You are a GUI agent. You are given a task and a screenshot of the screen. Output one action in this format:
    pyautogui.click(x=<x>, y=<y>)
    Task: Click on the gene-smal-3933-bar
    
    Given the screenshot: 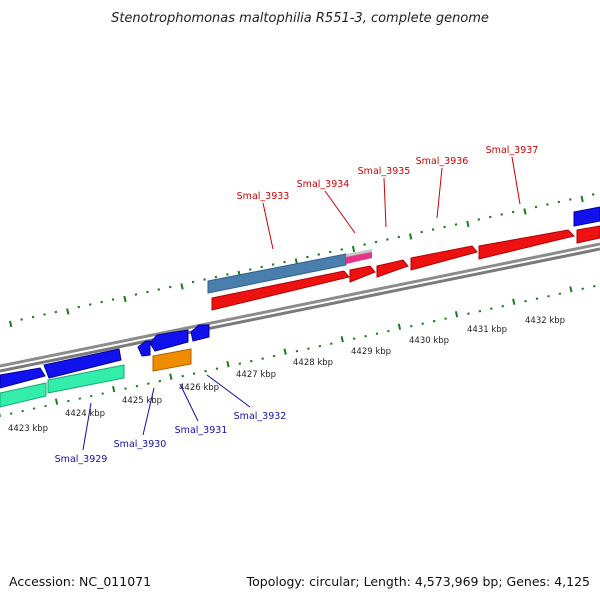 What is the action you would take?
    pyautogui.click(x=277, y=273)
    